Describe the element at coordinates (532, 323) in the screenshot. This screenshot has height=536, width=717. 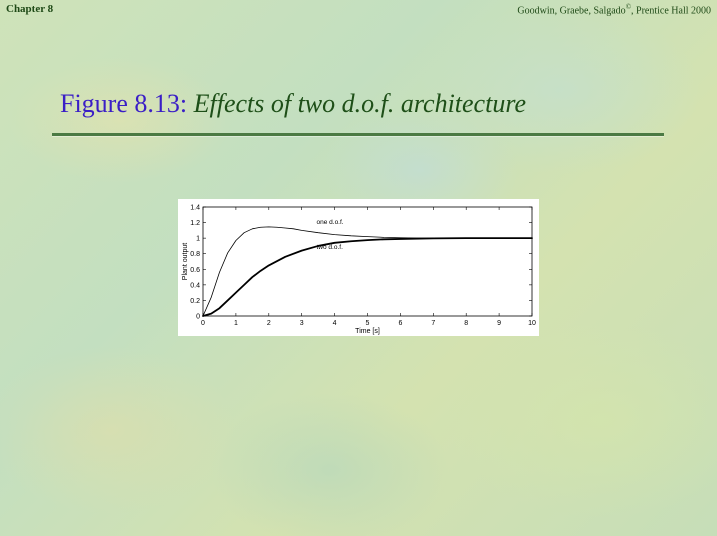
I see `x-tick-label: 10` at that location.